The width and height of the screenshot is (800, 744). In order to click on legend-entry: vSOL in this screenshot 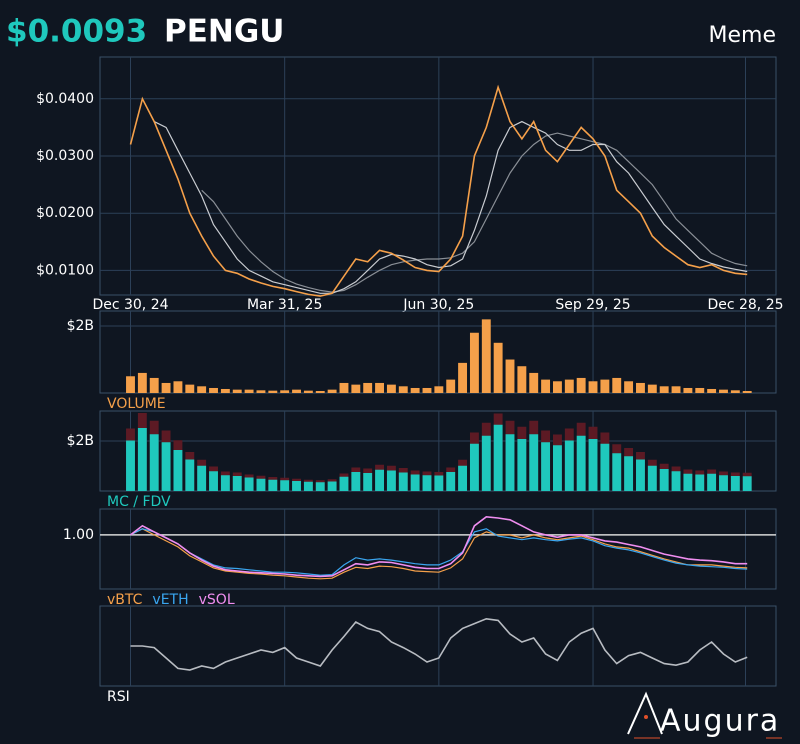, I will do `click(217, 600)`.